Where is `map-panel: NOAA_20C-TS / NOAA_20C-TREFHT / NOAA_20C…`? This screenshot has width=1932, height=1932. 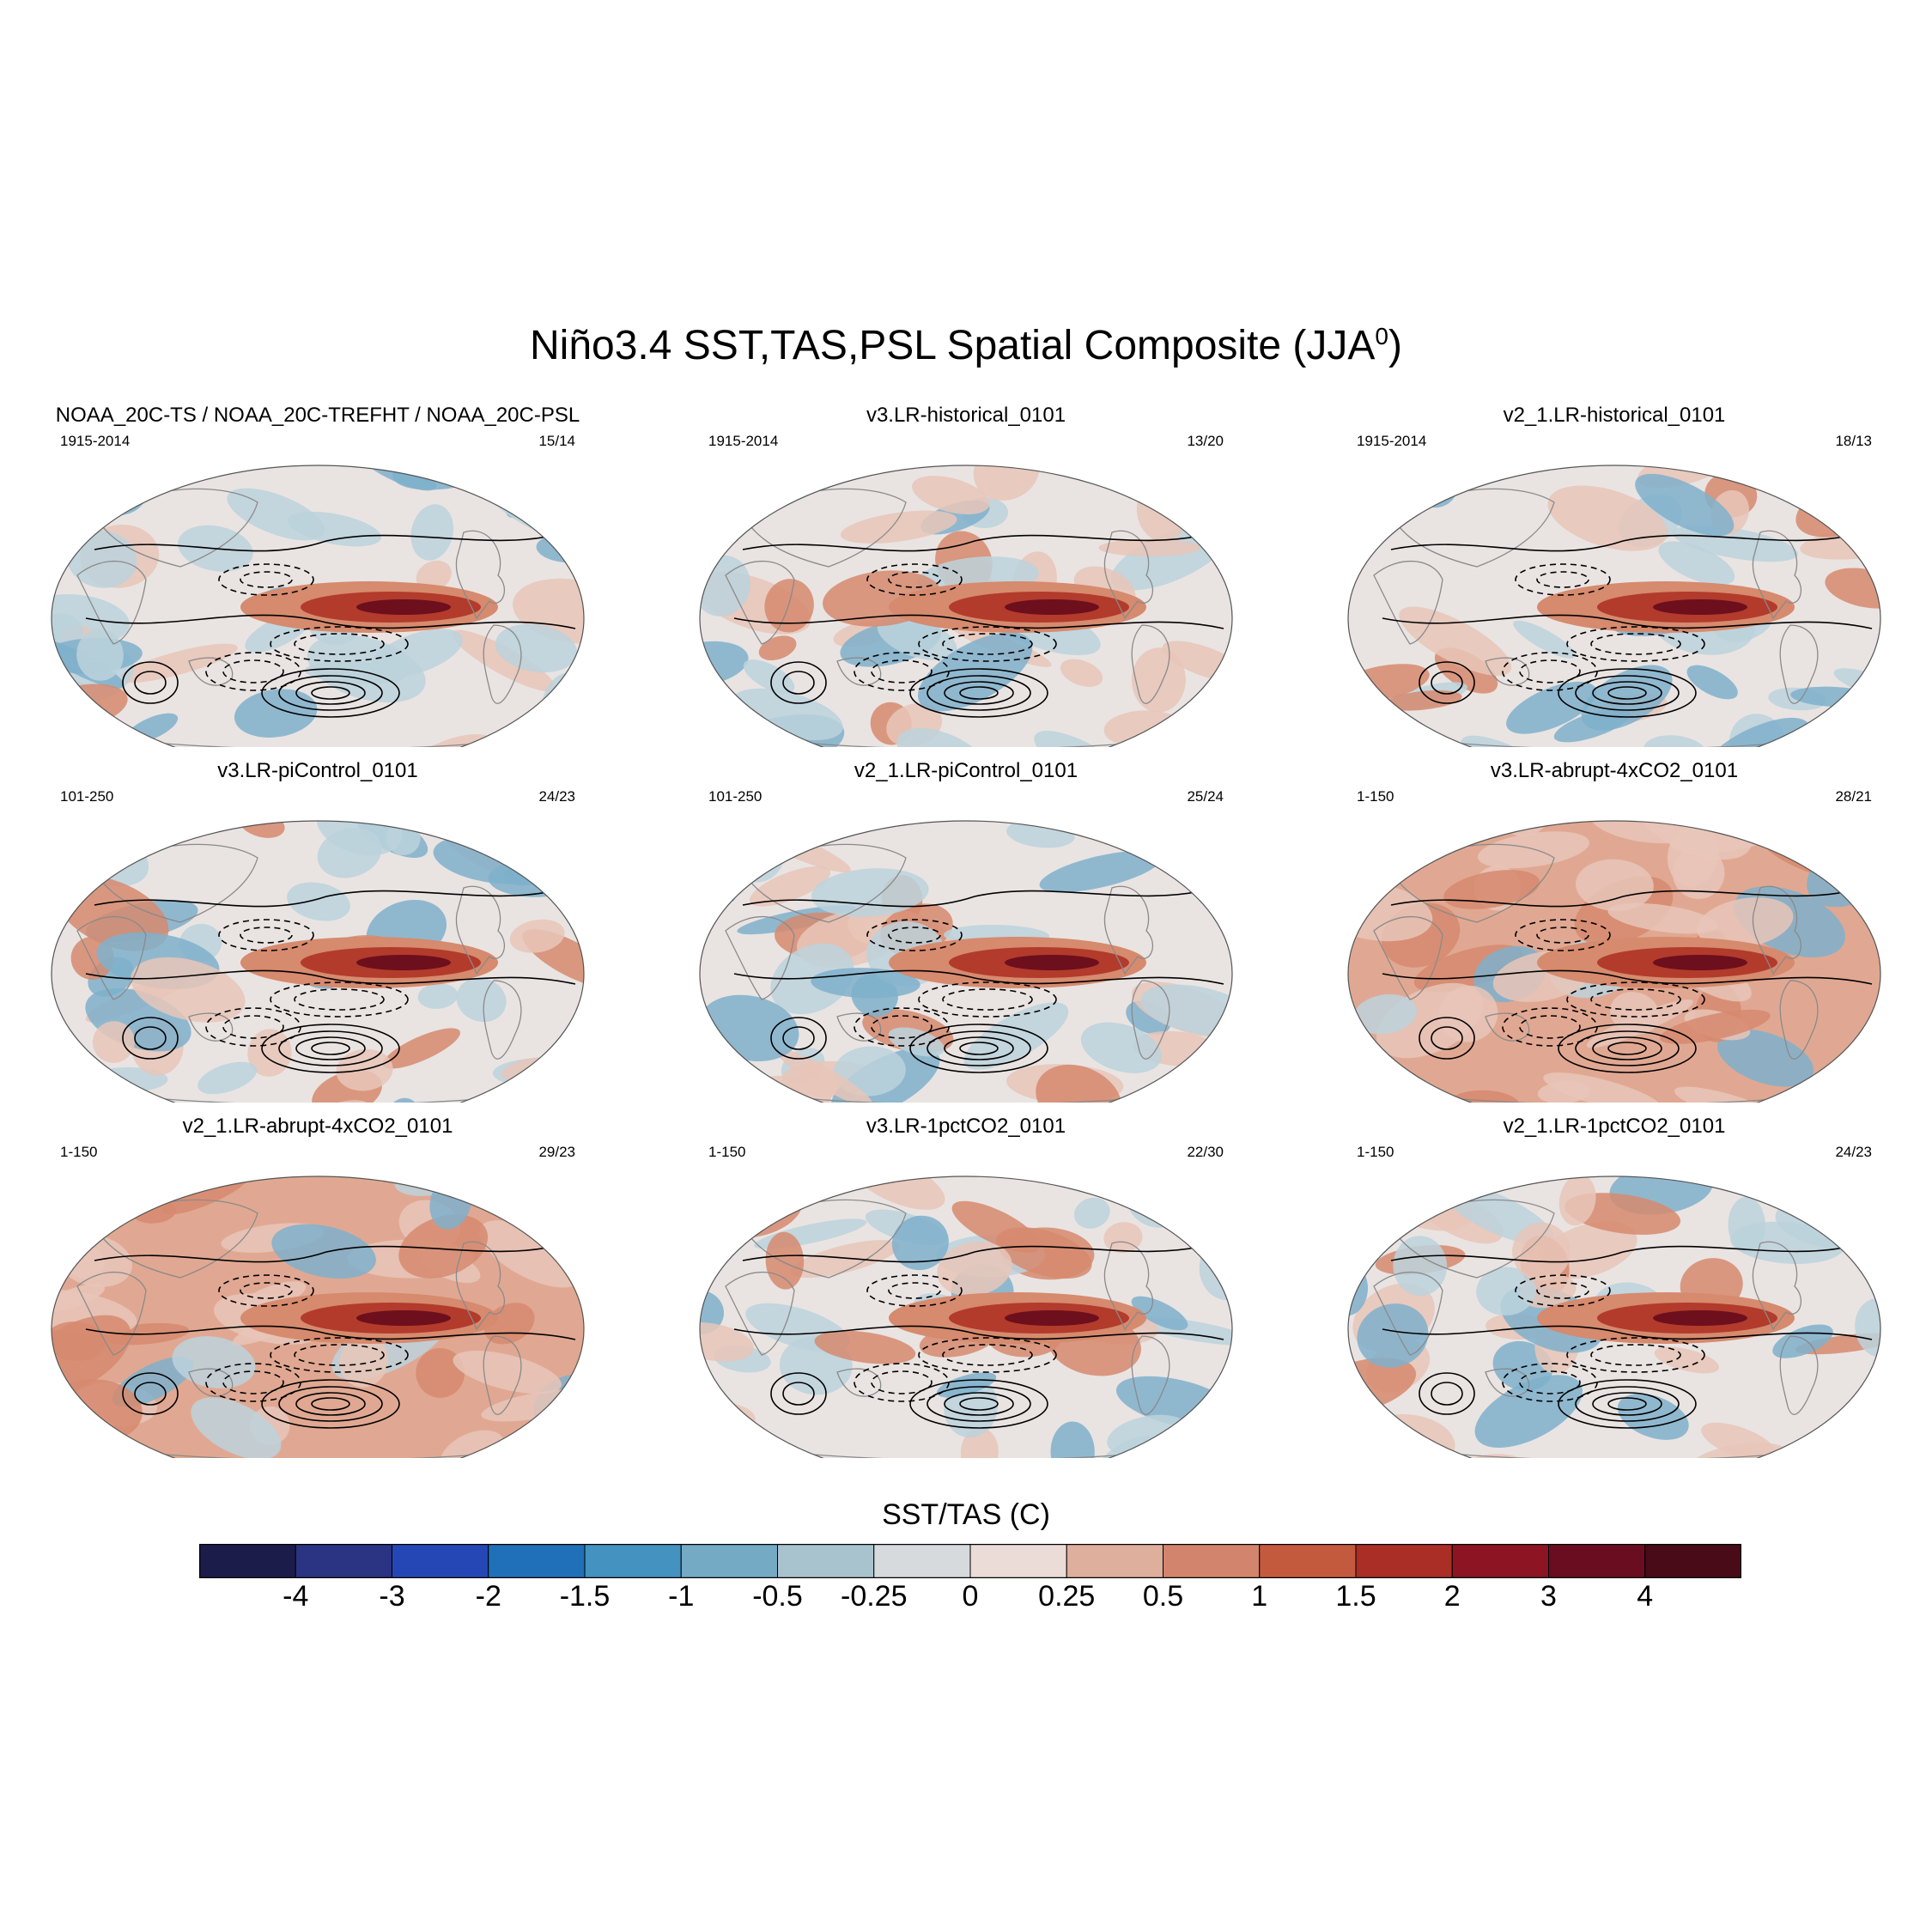 map-panel: NOAA_20C-TS / NOAA_20C-TREFHT / NOAA_20C… is located at coordinates (317, 576).